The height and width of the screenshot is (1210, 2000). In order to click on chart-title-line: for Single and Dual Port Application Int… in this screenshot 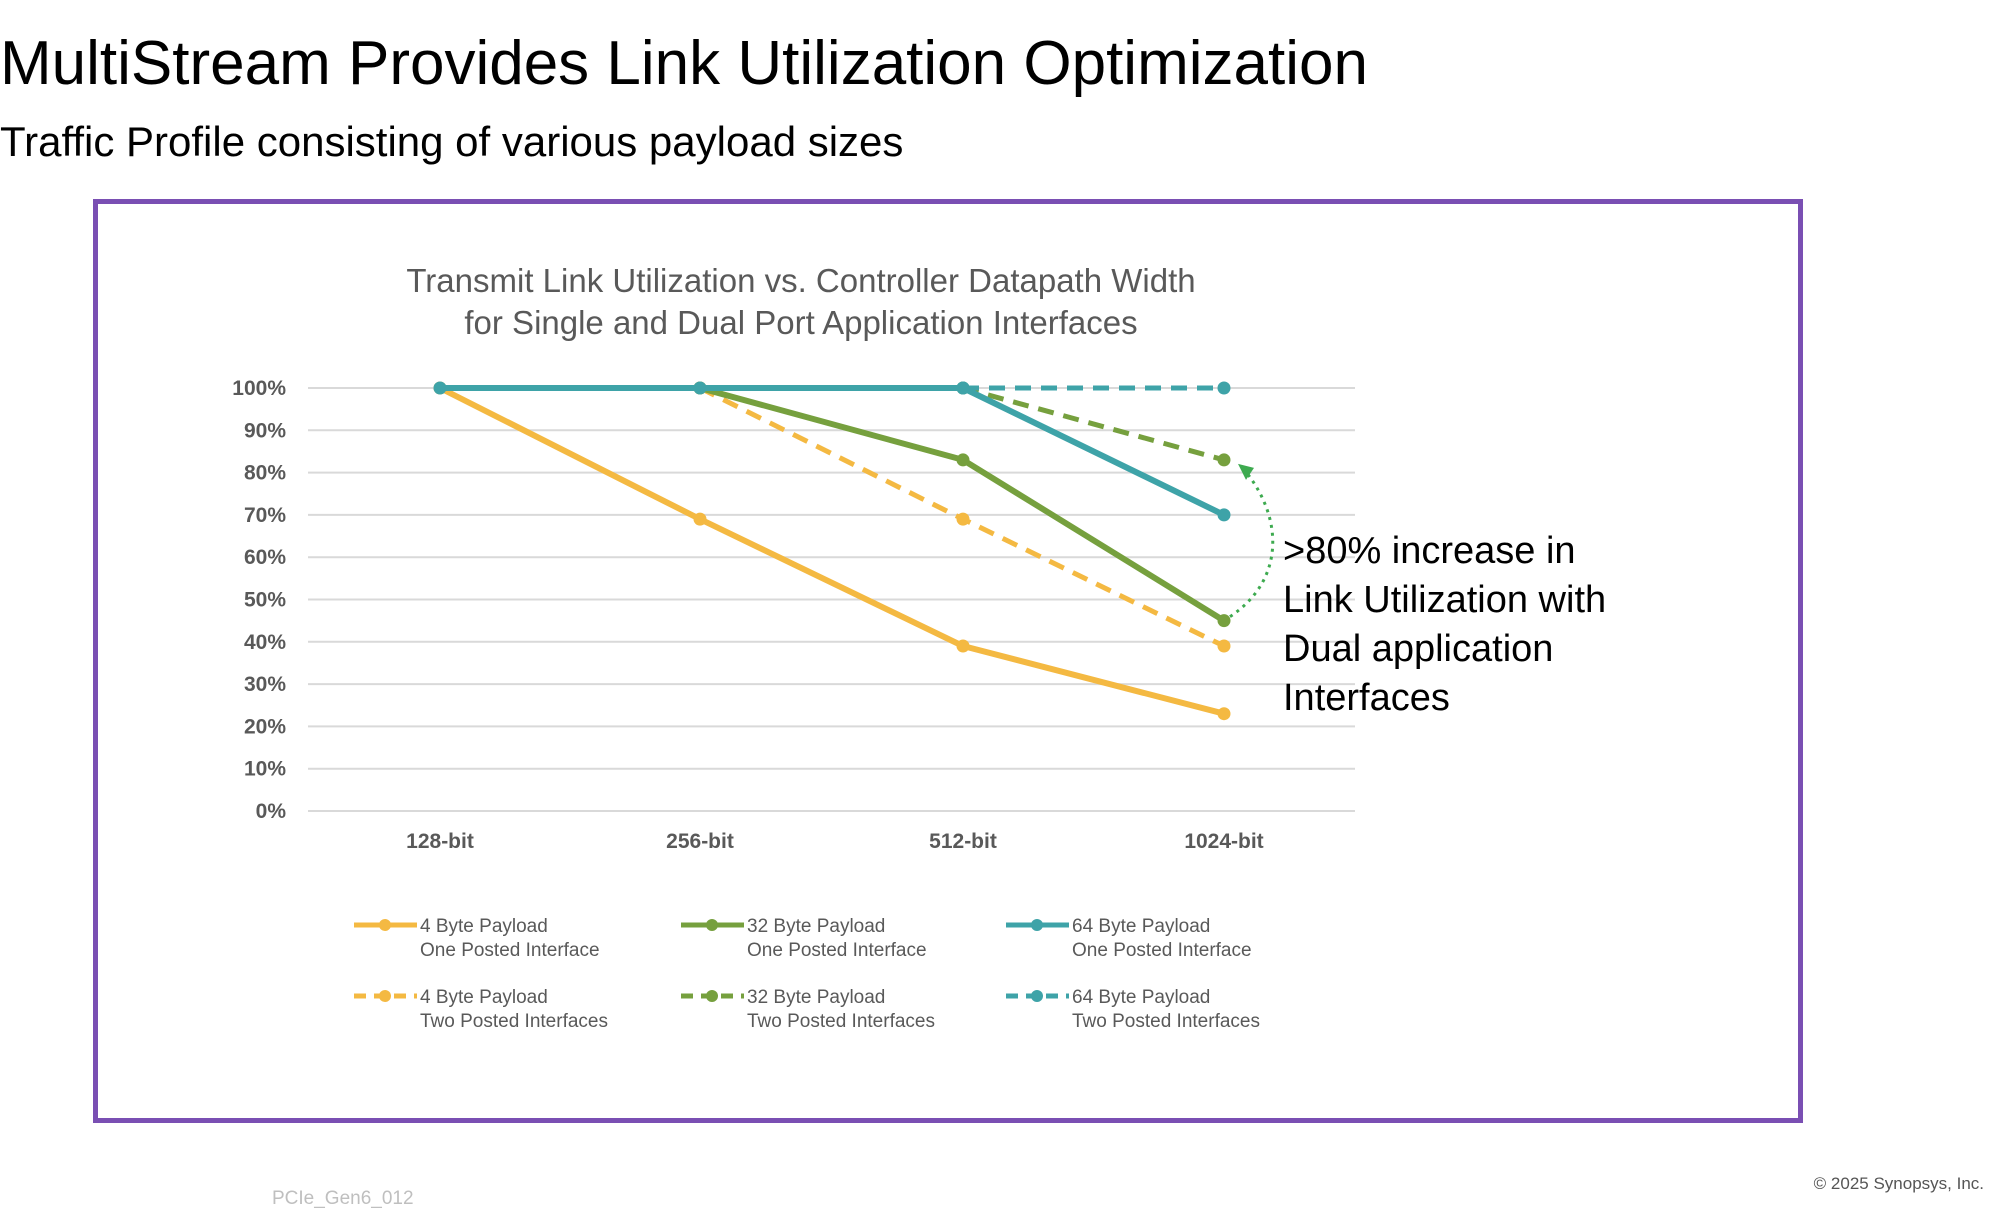, I will do `click(800, 322)`.